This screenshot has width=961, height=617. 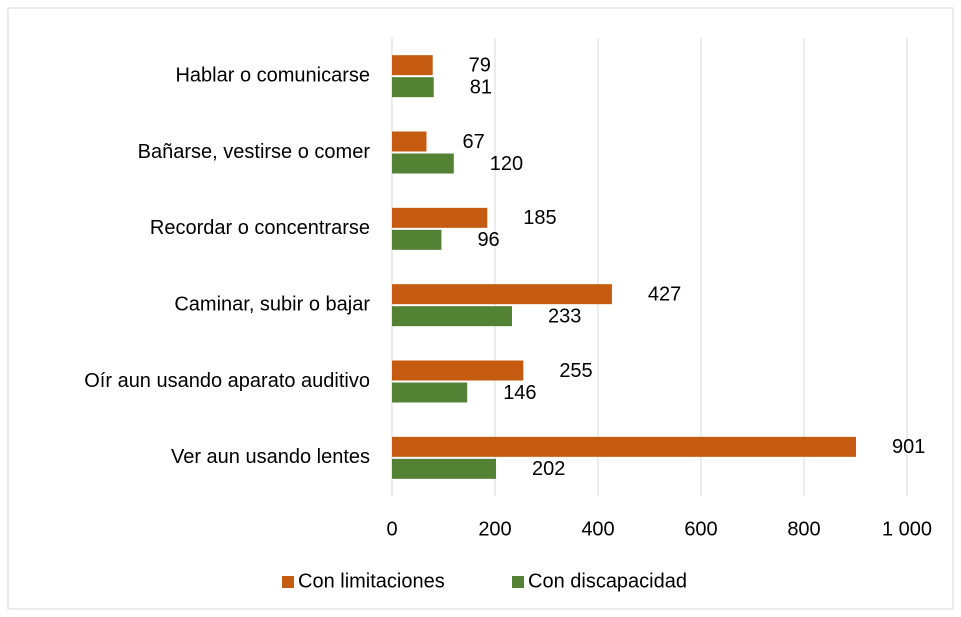 I want to click on legend-label: Con discapacidad, so click(x=607, y=581).